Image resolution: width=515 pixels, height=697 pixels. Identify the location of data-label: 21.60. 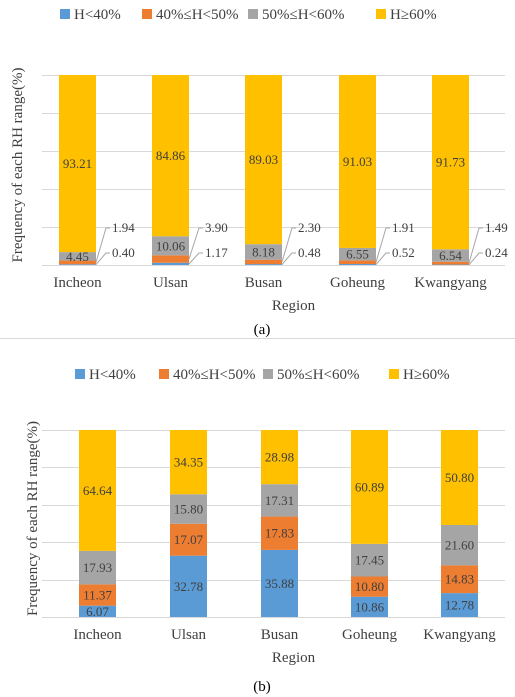
(459, 545).